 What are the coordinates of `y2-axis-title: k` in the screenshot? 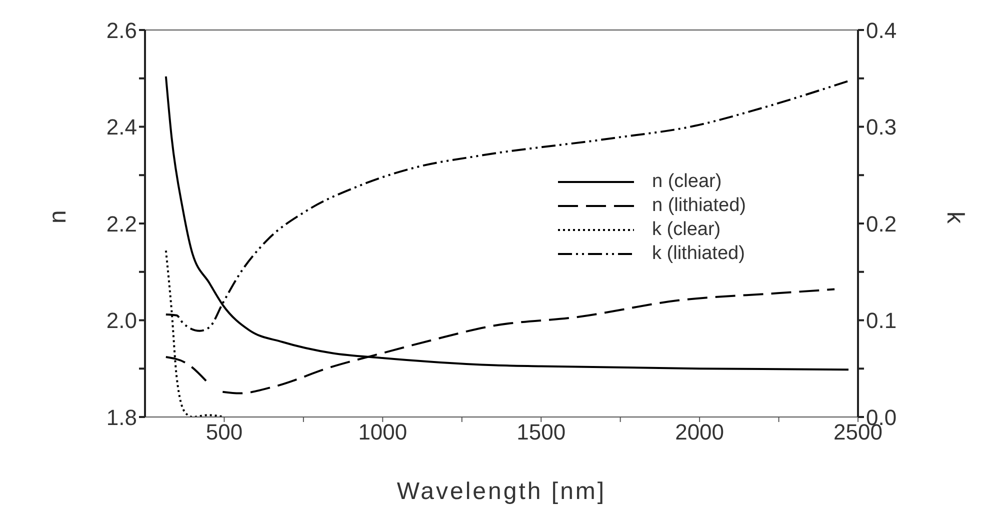 It's located at (954, 218).